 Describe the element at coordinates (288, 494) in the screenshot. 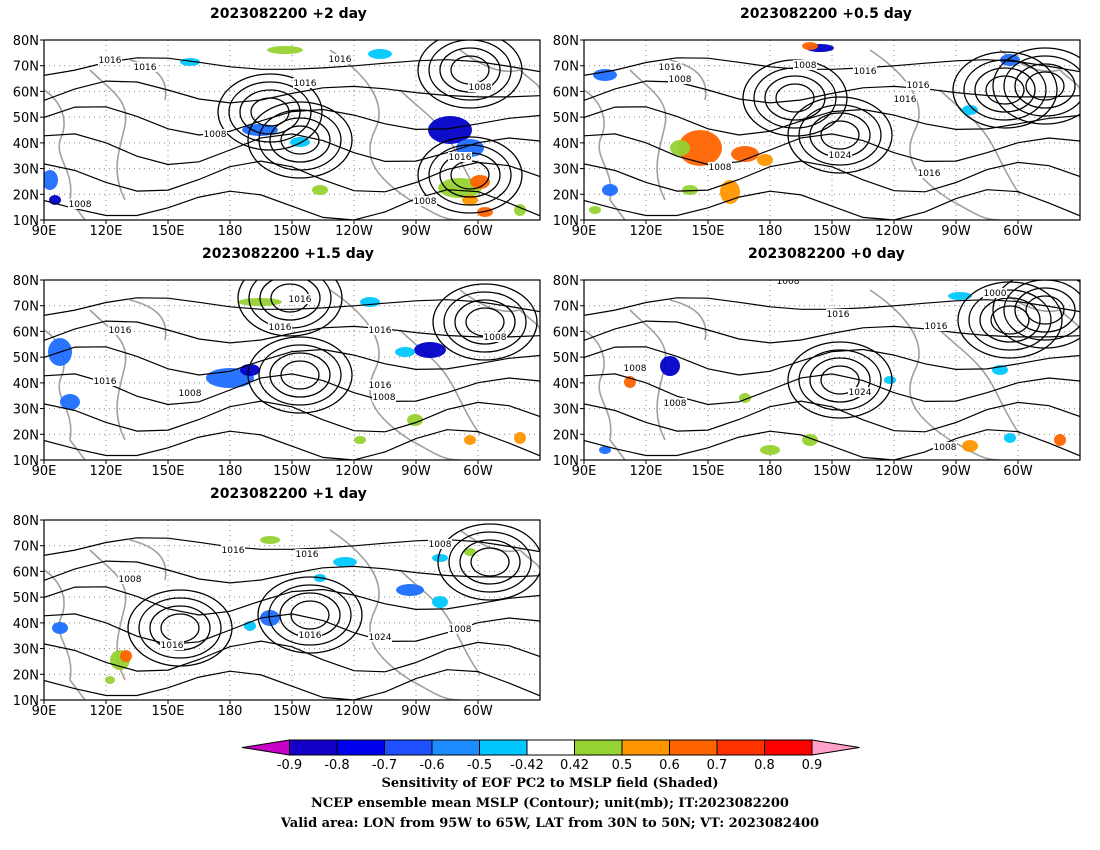

I see `panel-title: 2023082200 +1 day` at that location.